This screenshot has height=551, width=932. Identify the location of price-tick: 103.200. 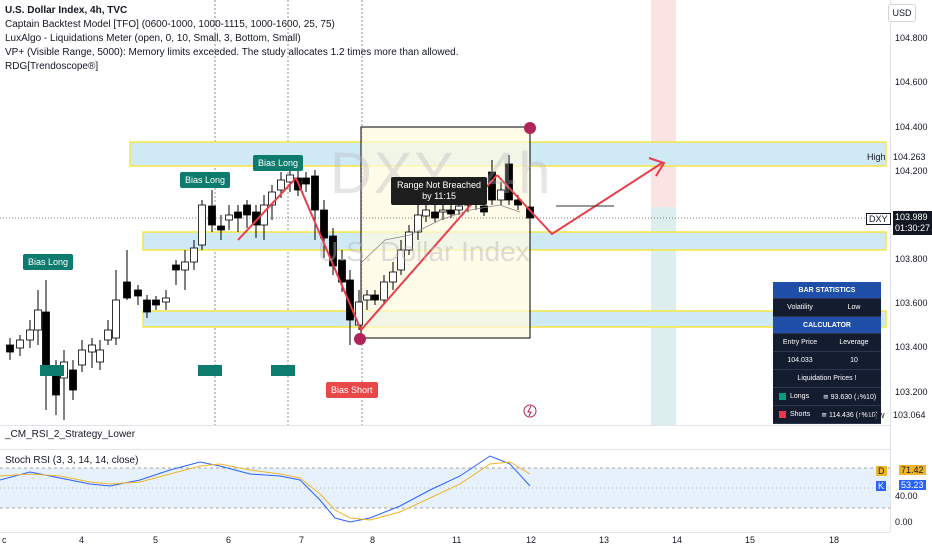
(911, 392).